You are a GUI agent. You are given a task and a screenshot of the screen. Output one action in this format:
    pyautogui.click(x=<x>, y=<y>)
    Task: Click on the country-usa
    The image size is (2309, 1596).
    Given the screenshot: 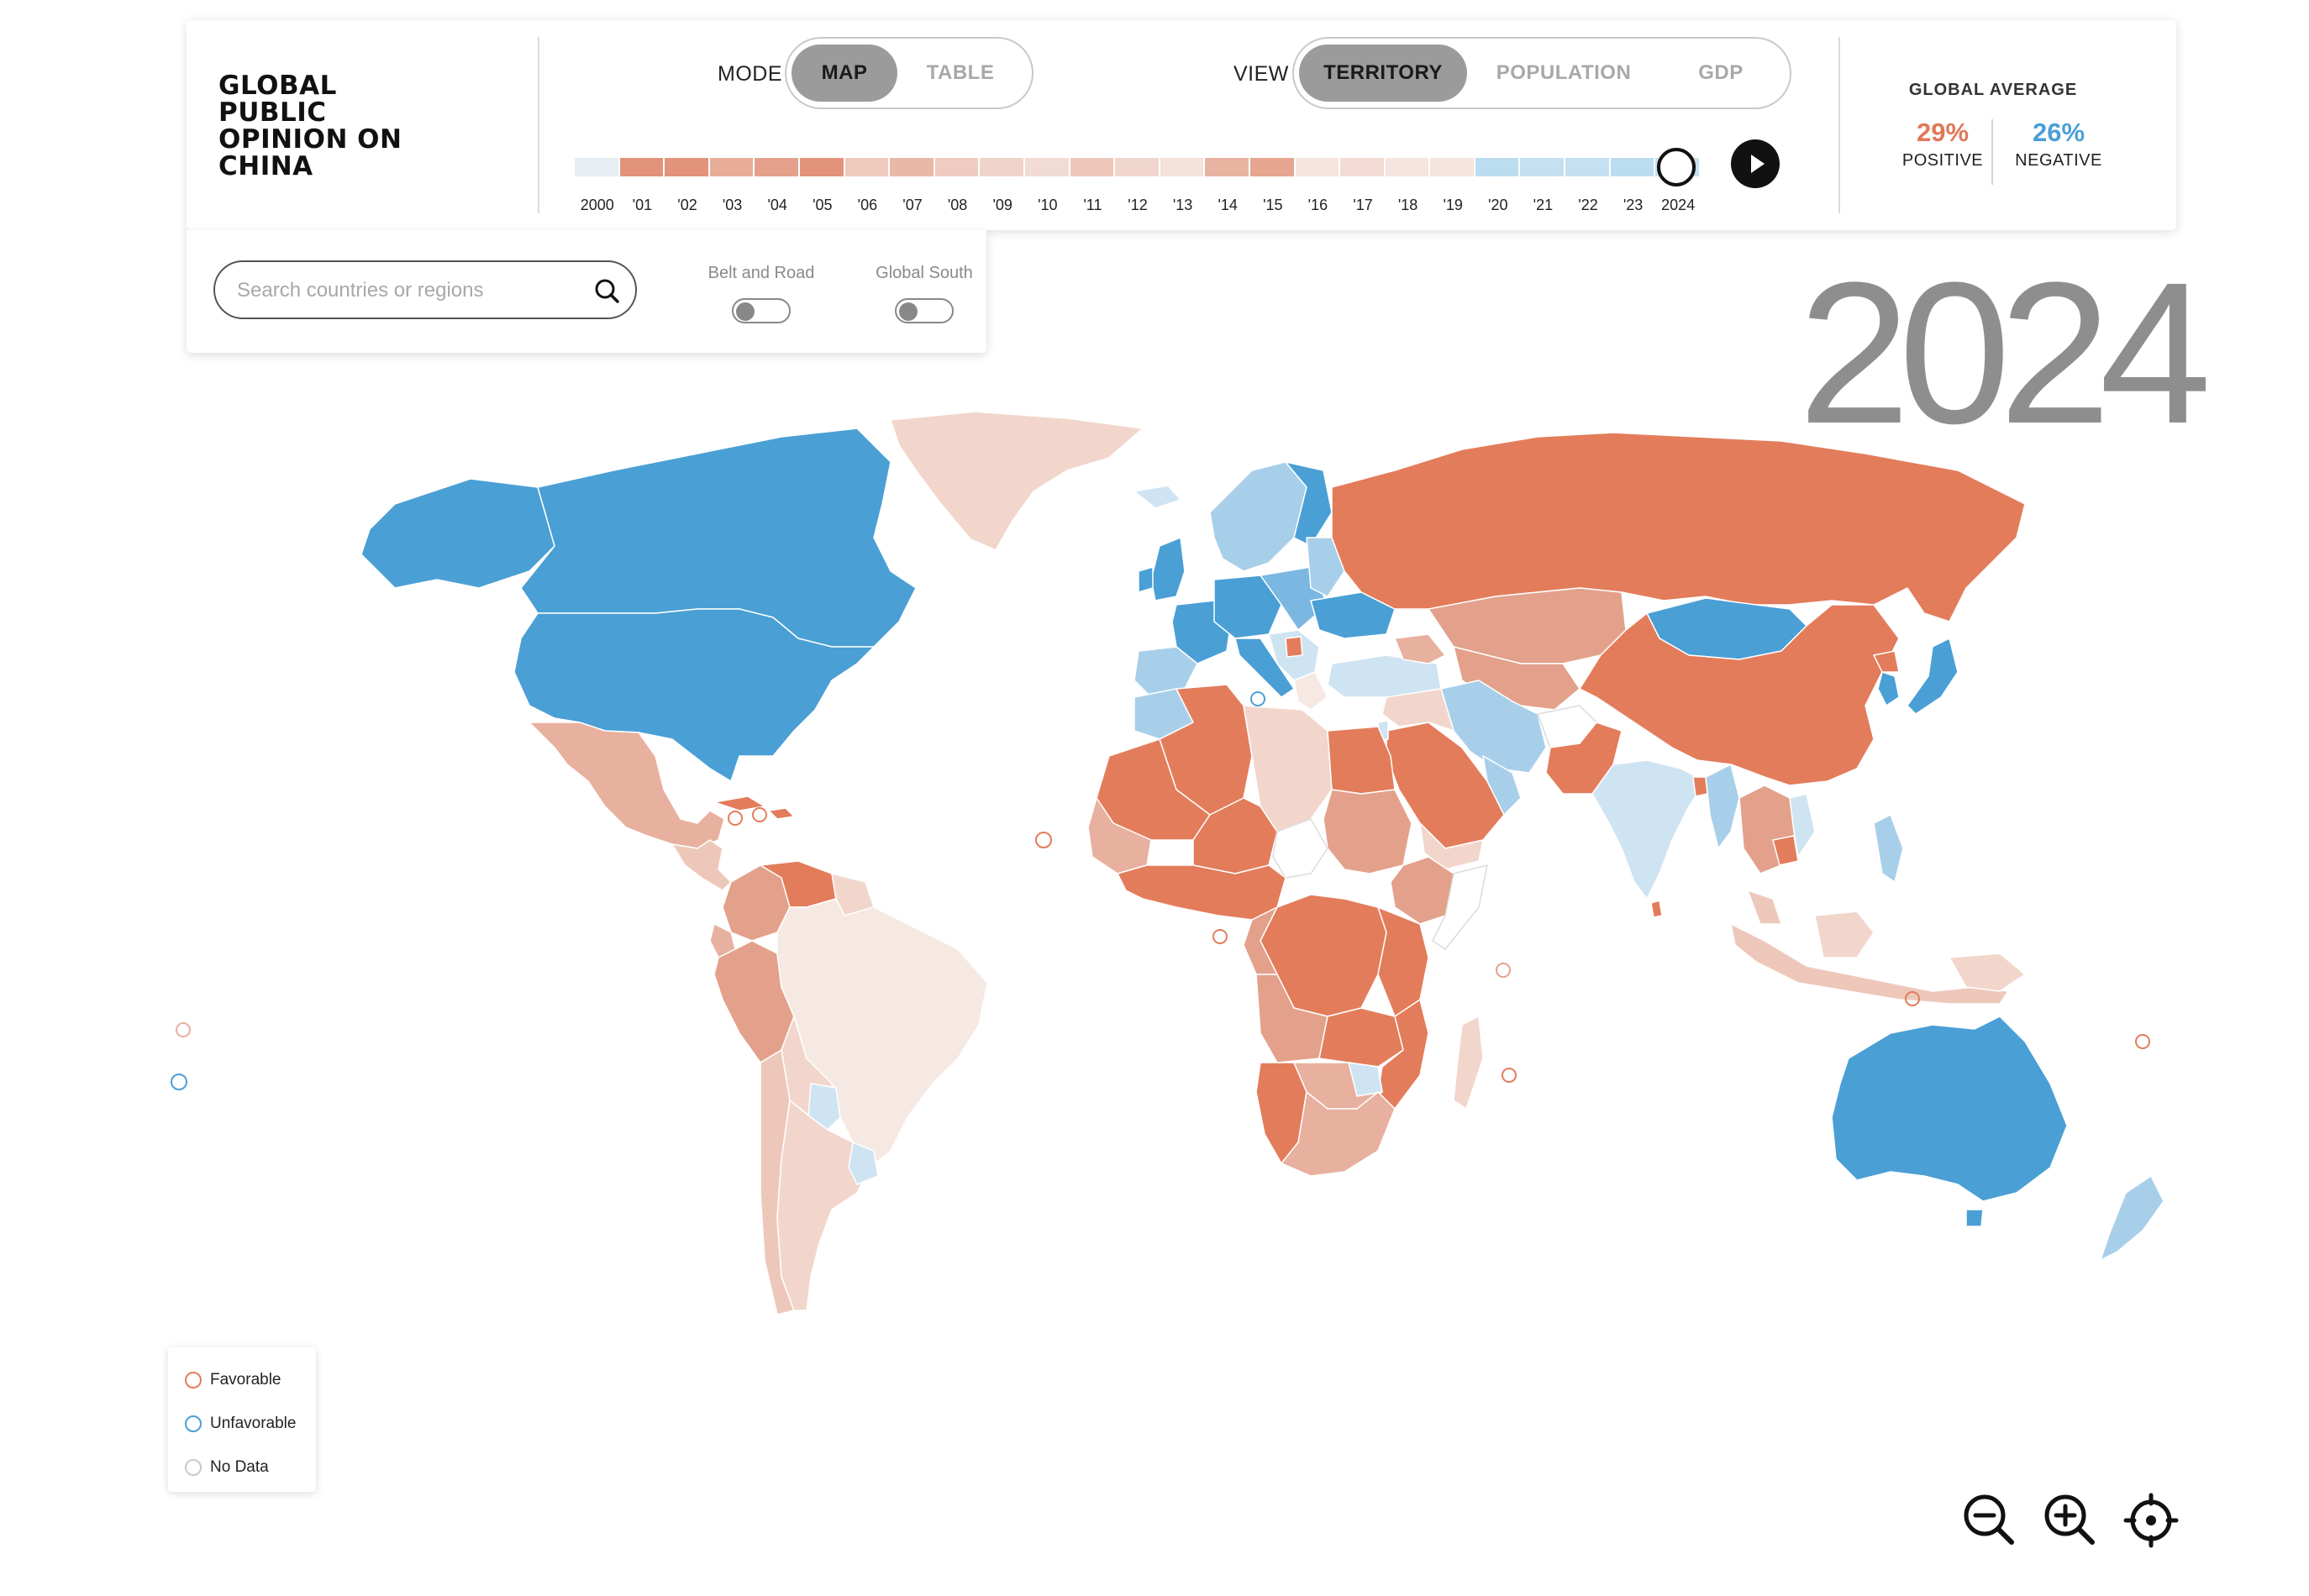 What is the action you would take?
    pyautogui.click(x=694, y=695)
    